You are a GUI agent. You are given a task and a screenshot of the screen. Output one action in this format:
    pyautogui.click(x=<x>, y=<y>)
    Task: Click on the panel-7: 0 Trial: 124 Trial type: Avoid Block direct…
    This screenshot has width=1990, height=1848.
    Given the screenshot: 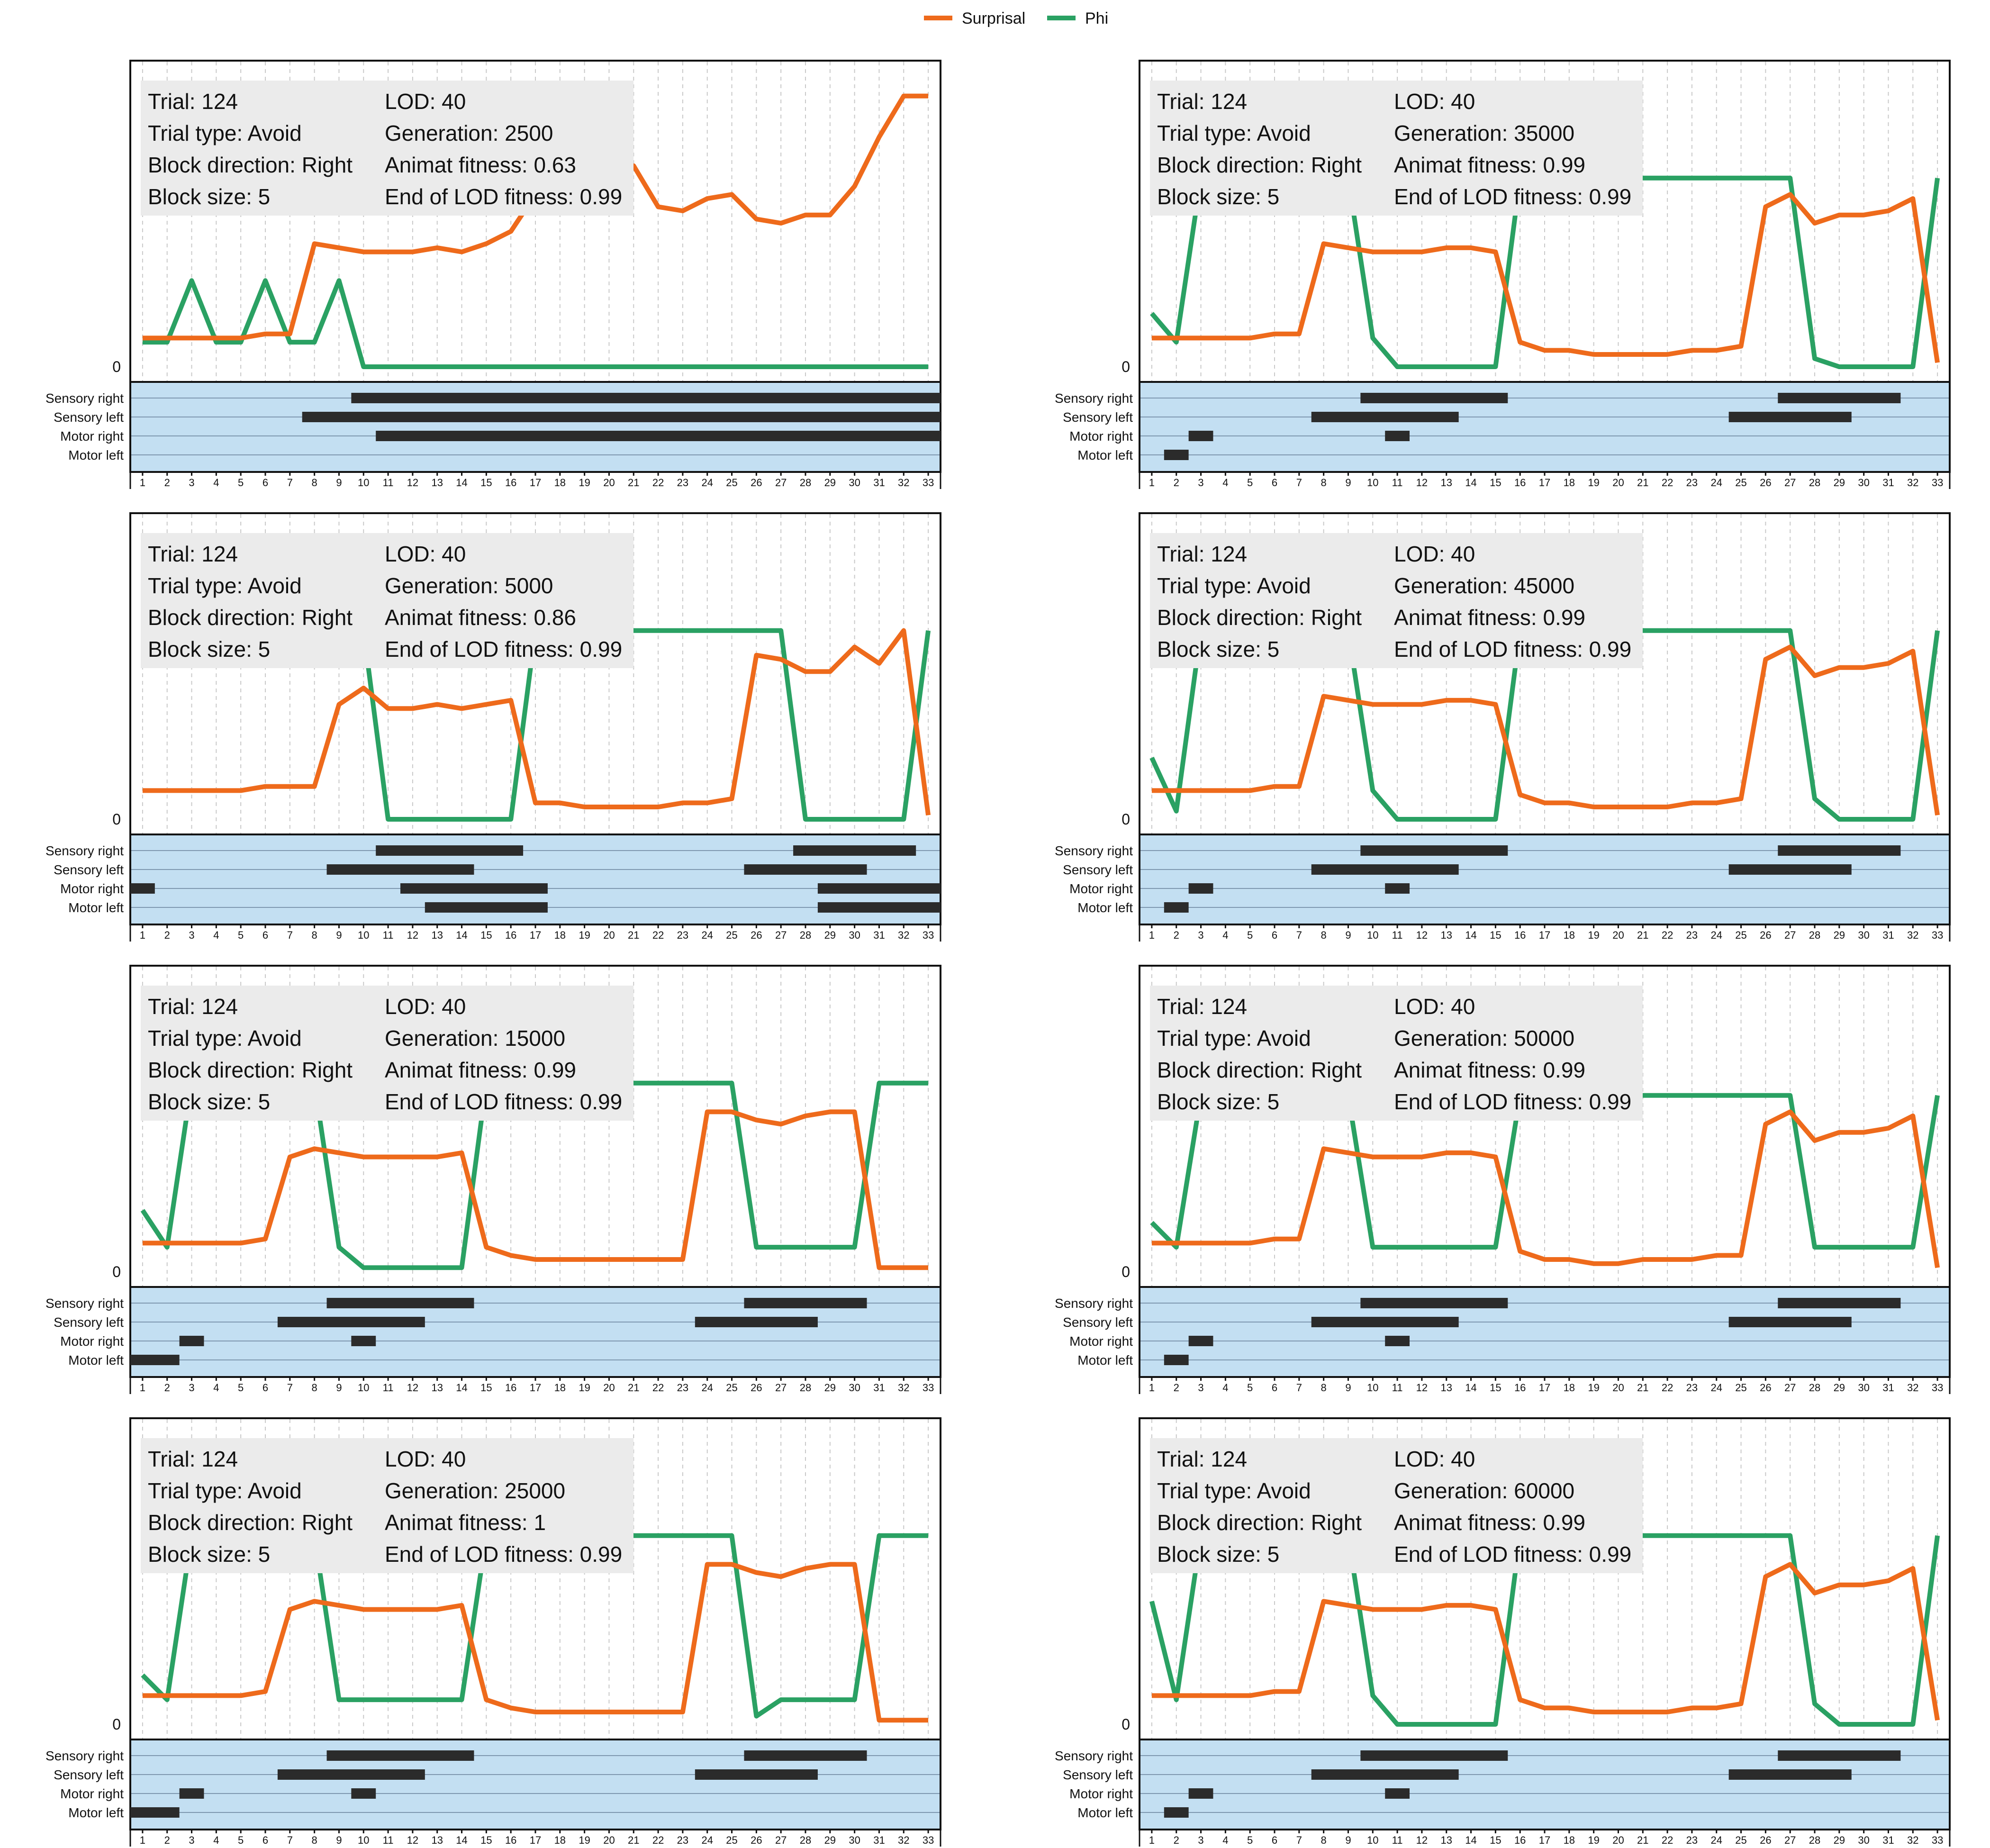 What is the action you would take?
    pyautogui.click(x=493, y=1632)
    